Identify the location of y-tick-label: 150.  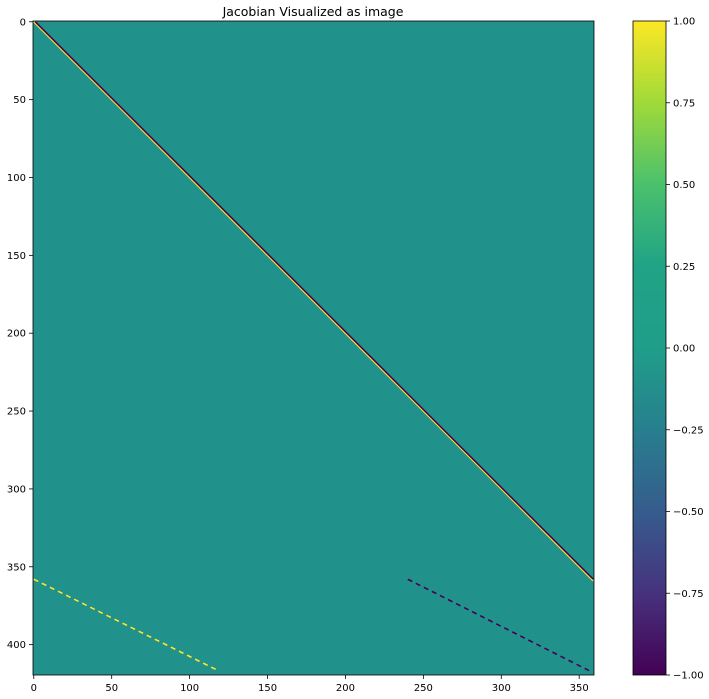
(16, 256).